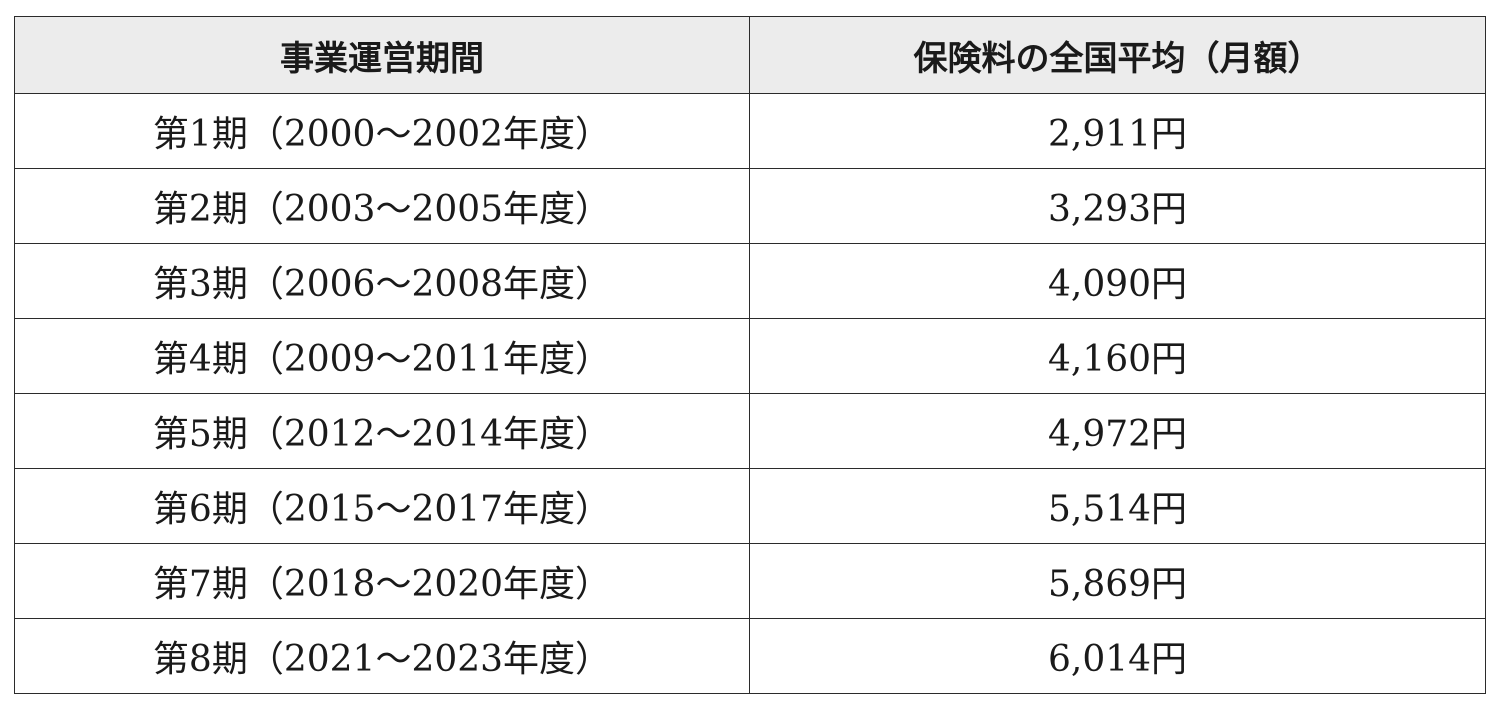 The height and width of the screenshot is (705, 1504). I want to click on premium-cell: 5,869円, so click(1117, 581).